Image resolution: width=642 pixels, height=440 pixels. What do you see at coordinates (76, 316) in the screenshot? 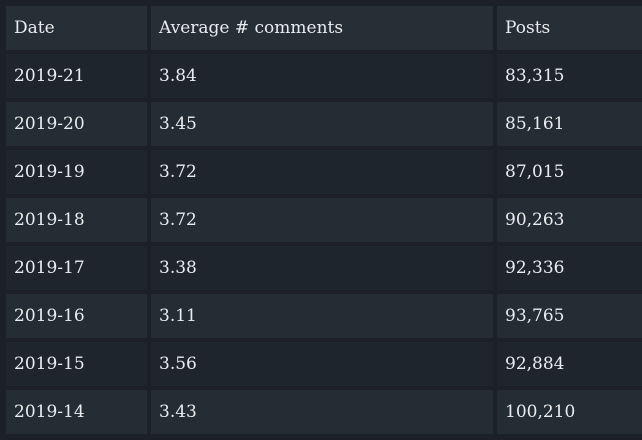
I see `cell-date: 2019-16` at bounding box center [76, 316].